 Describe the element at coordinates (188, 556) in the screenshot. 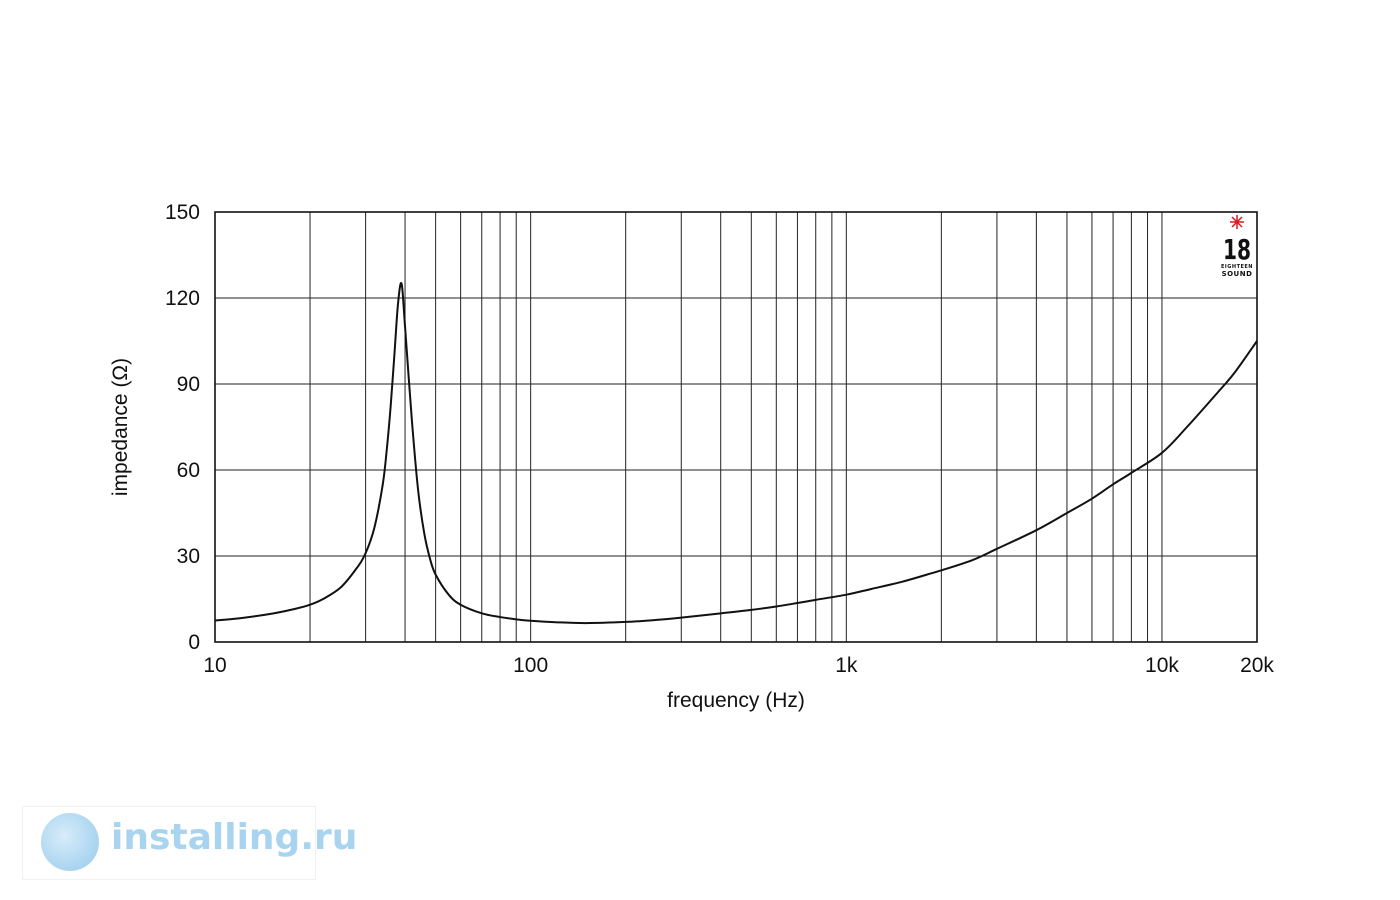

I see `y-tick-label: 30` at that location.